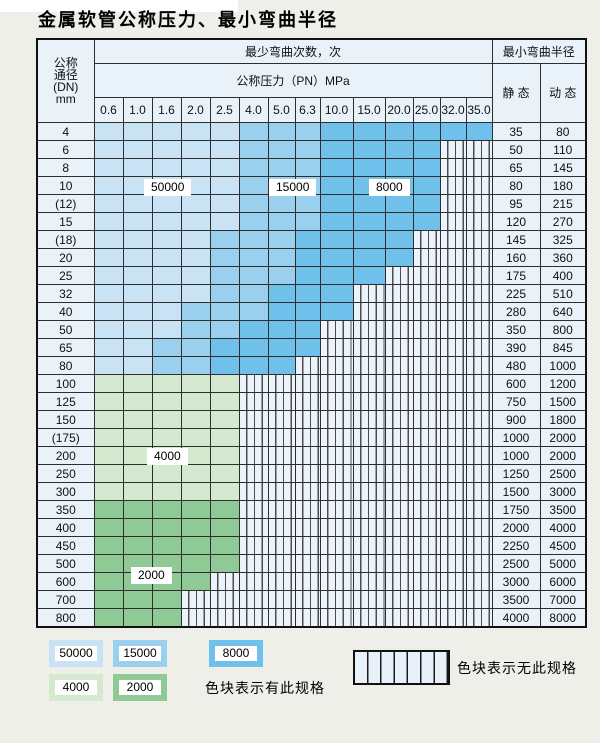 The image size is (600, 743). I want to click on dynamic-column-header: 动 态, so click(563, 93).